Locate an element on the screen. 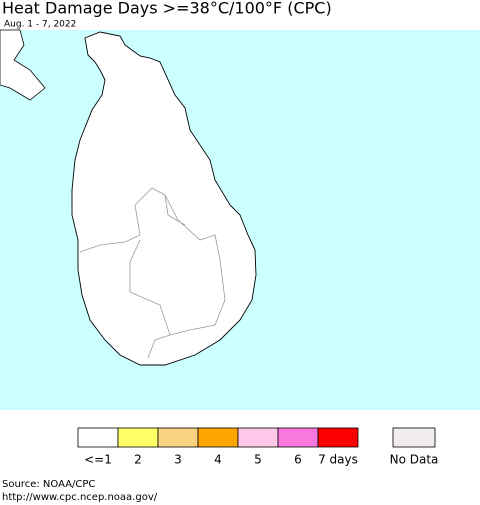  legend-label: 2 is located at coordinates (138, 460).